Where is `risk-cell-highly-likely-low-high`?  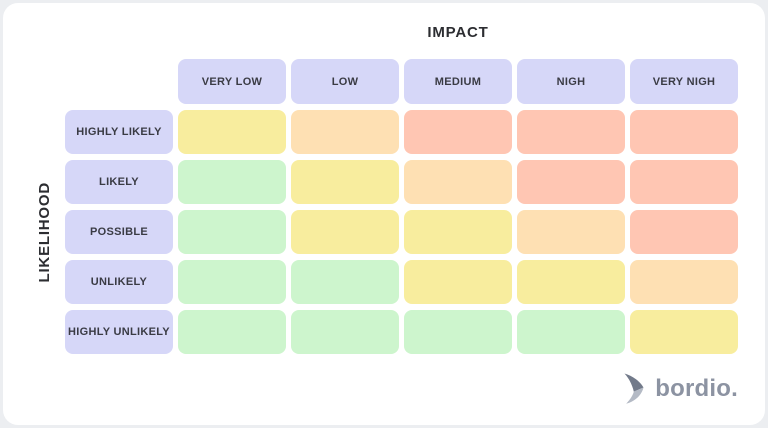 risk-cell-highly-likely-low-high is located at coordinates (345, 132).